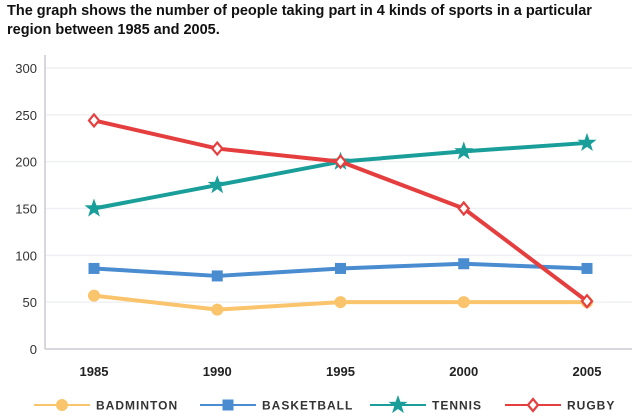 The height and width of the screenshot is (416, 640). Describe the element at coordinates (340, 371) in the screenshot. I see `x-tick-label: 1995` at that location.